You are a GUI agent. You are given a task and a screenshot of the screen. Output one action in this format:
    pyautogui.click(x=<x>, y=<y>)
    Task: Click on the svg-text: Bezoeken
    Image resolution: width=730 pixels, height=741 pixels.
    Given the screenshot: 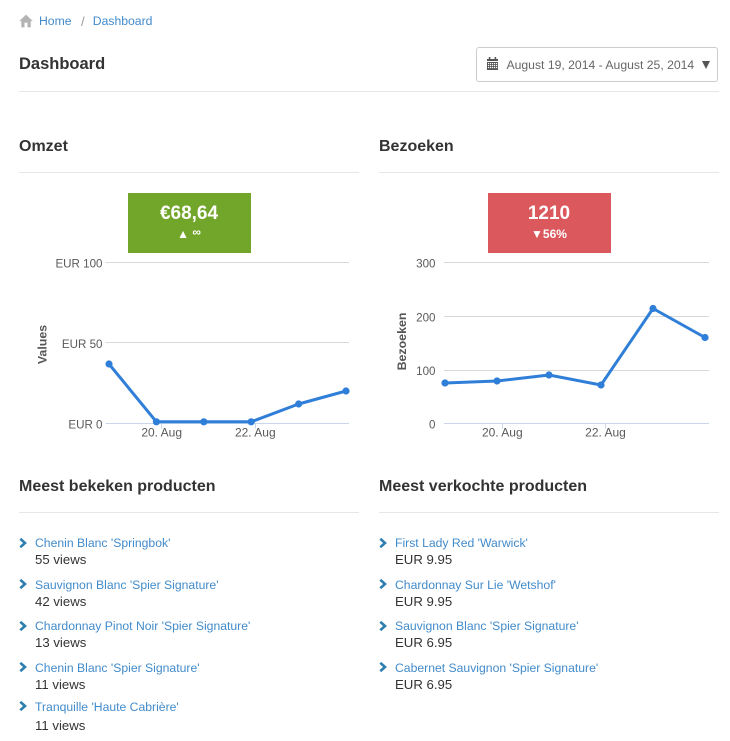 What is the action you would take?
    pyautogui.click(x=402, y=342)
    